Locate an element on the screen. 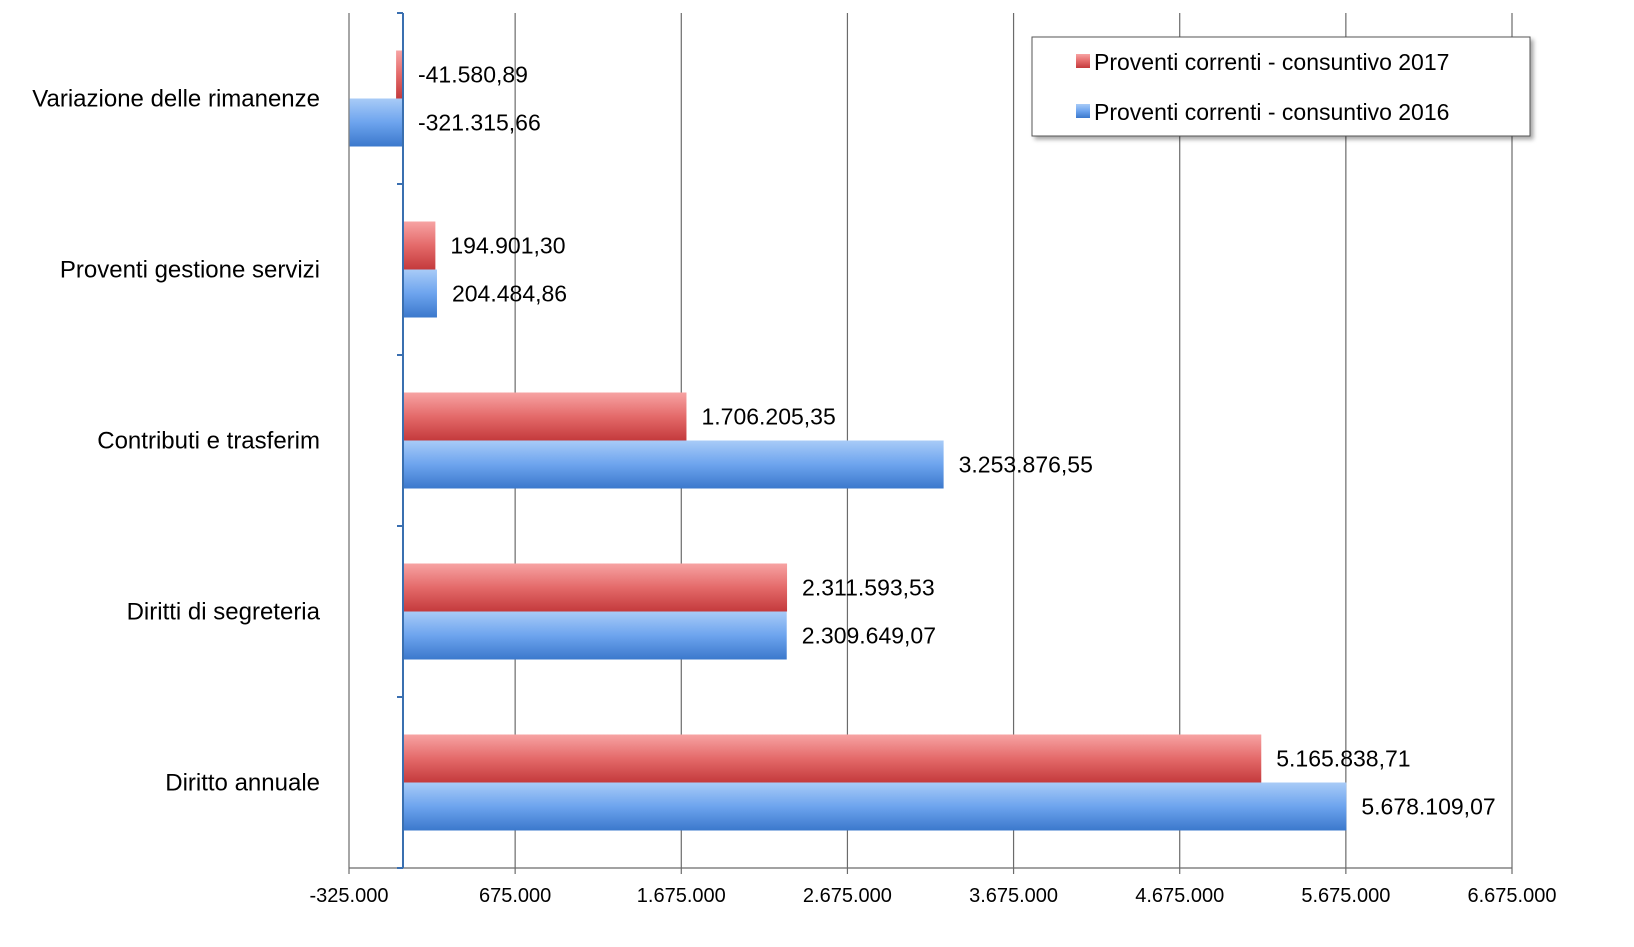 This screenshot has width=1634, height=947. data-label: 1.706.205,35 is located at coordinates (768, 417).